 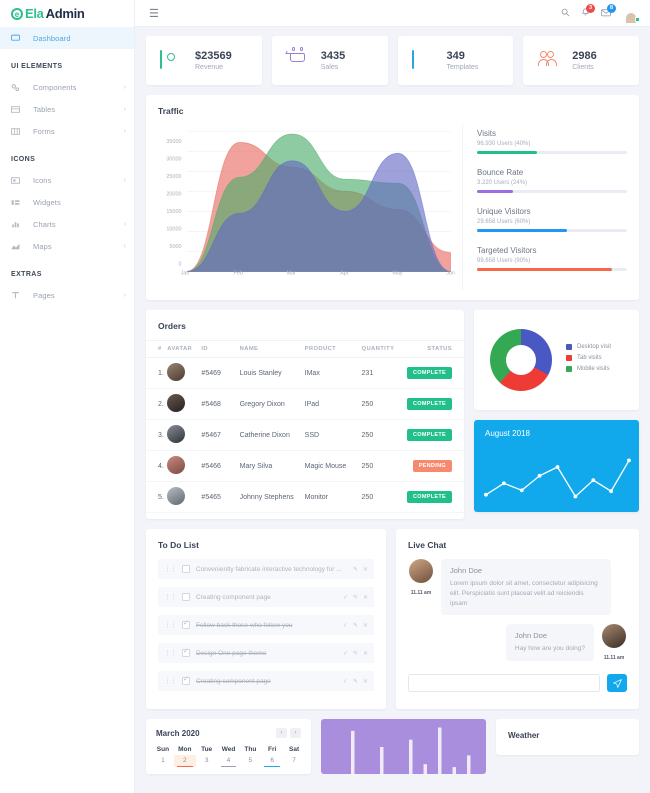 I want to click on hamburger-icon: ☰, so click(x=154, y=13).